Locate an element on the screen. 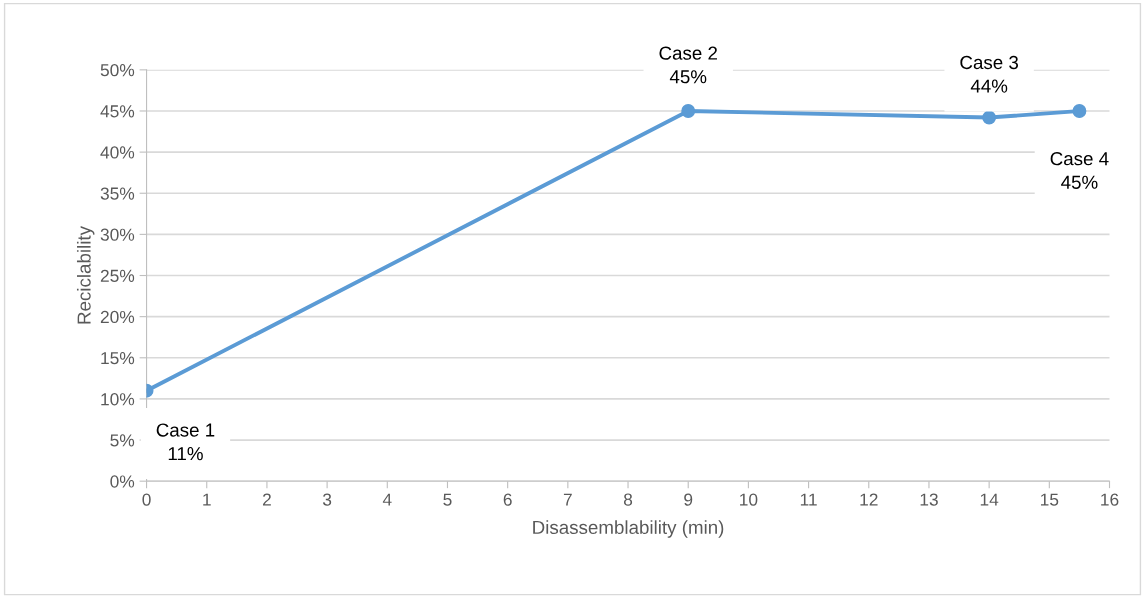  y-tick-label: 10% is located at coordinates (118, 399).